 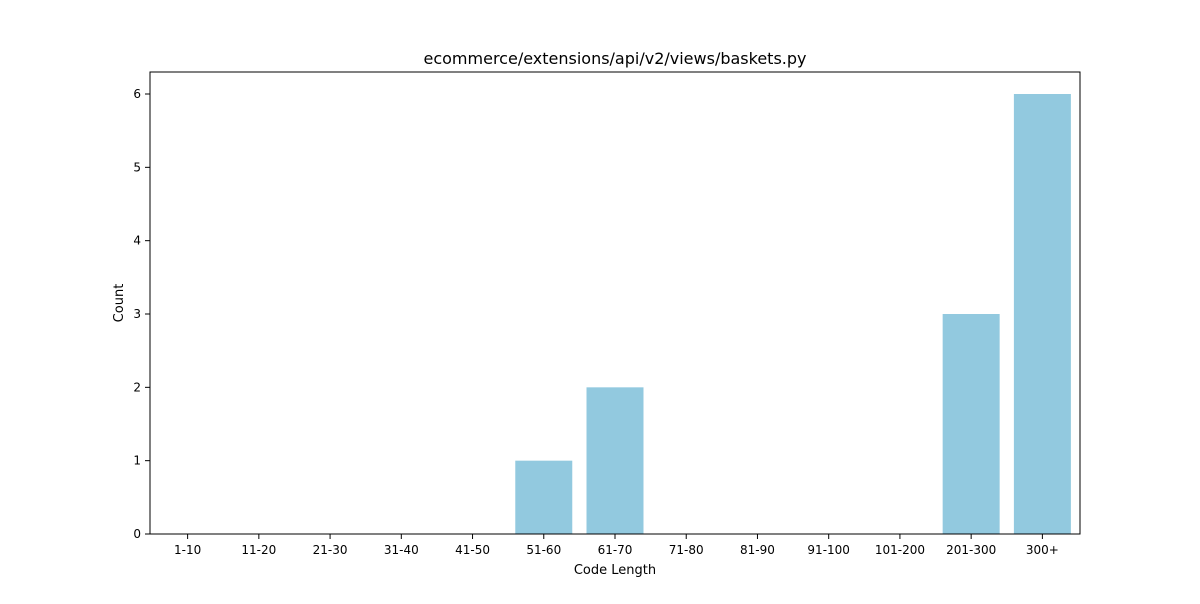 I want to click on y-tick-label: 0, so click(x=137, y=534).